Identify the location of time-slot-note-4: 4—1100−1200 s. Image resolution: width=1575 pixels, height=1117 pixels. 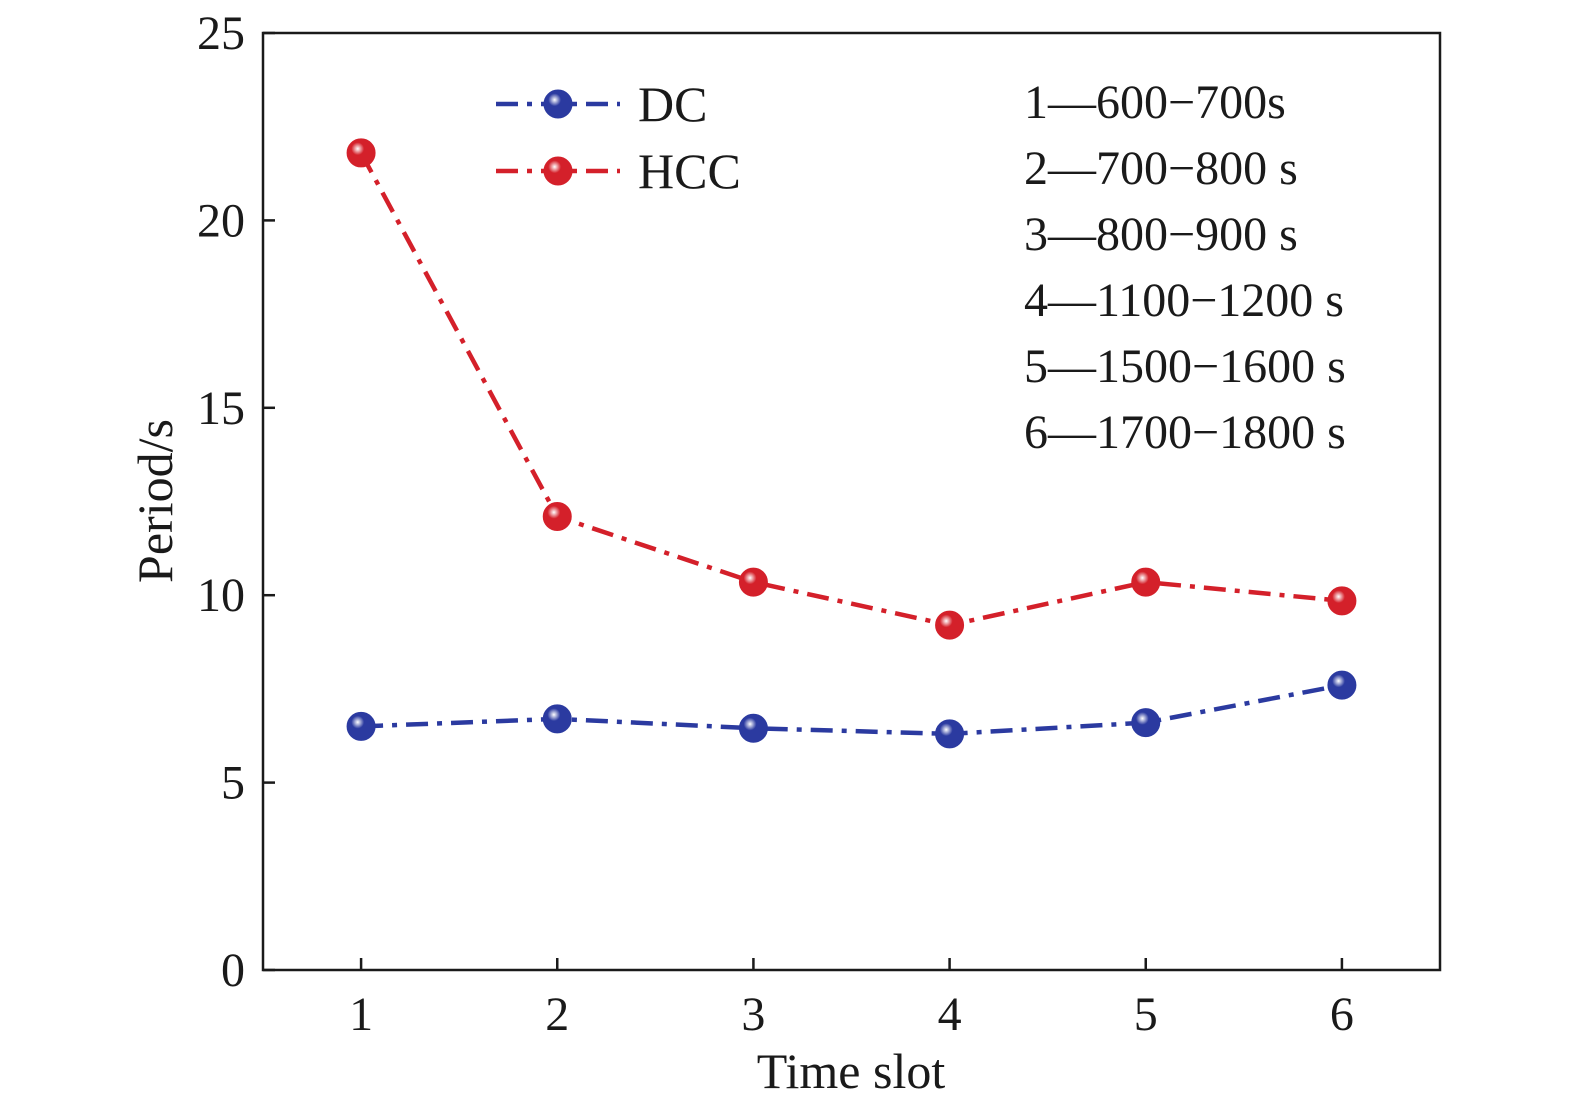
(1184, 300).